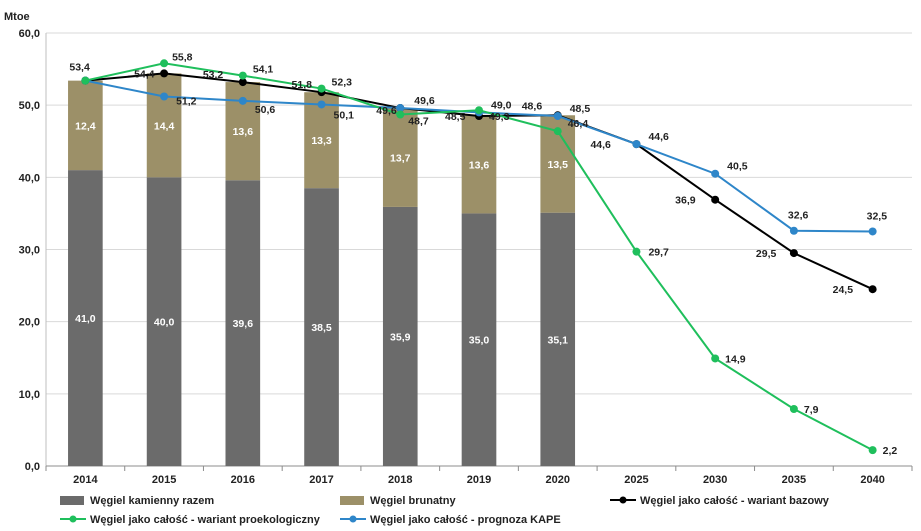 This screenshot has width=921, height=531. Describe the element at coordinates (265, 110) in the screenshot. I see `line-label-2: 50,6` at that location.